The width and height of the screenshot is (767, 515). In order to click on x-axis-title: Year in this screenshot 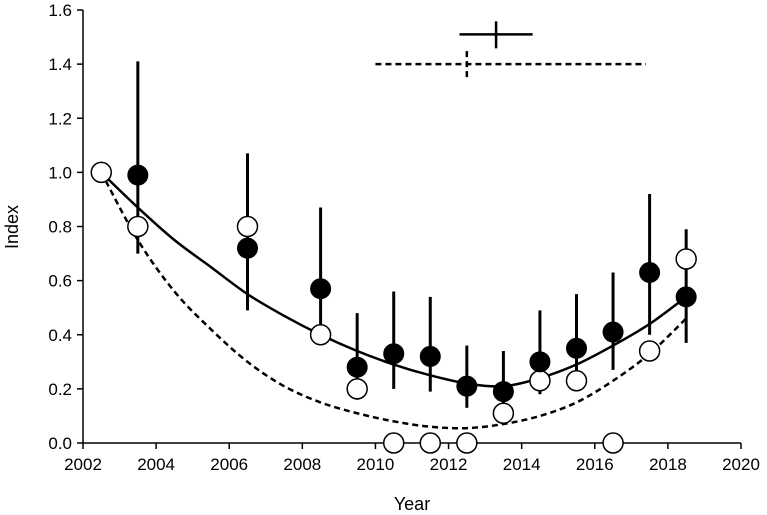, I will do `click(412, 504)`.